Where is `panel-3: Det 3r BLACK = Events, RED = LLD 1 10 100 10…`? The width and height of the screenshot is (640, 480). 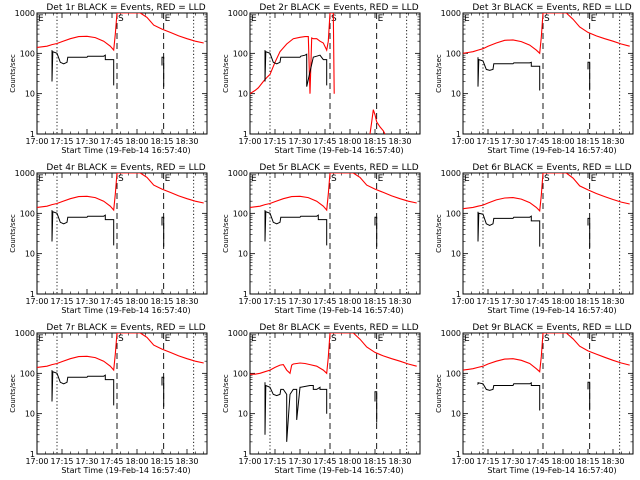 panel-3: Det 3r BLACK = Events, RED = LLD 1 10 100 10… is located at coordinates (534, 79).